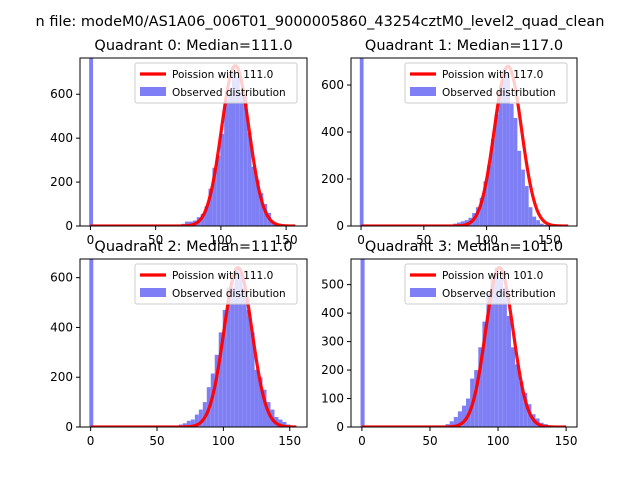 The height and width of the screenshot is (480, 640). I want to click on legend-label-fit: Poission with 101.0, so click(492, 276).